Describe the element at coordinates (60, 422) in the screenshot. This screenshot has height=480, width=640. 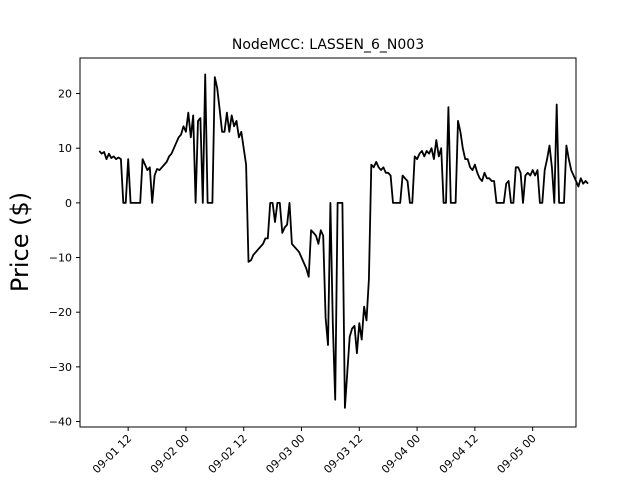
I see `y-tick-label: −40` at that location.